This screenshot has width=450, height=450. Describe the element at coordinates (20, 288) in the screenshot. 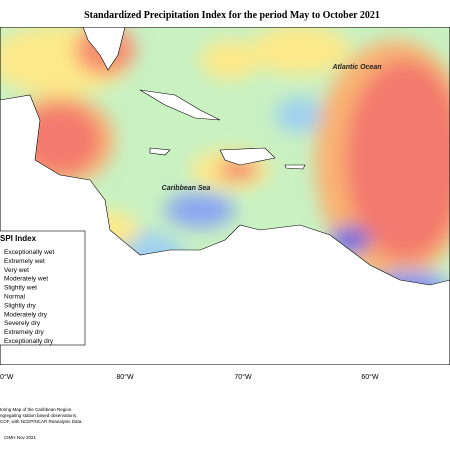

I see `legend-item: Slightly wet` at that location.